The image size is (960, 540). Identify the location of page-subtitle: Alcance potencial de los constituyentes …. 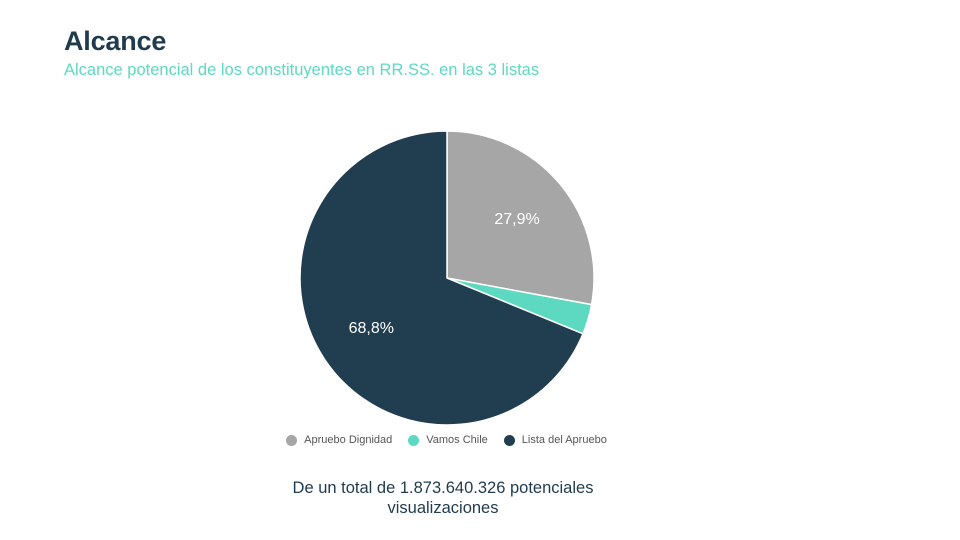
(302, 70).